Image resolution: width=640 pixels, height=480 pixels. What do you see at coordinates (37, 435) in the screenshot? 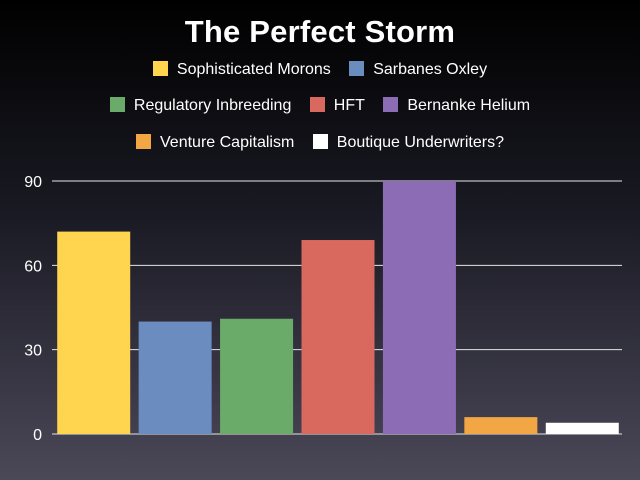
I see `y-tick-label: 0` at bounding box center [37, 435].